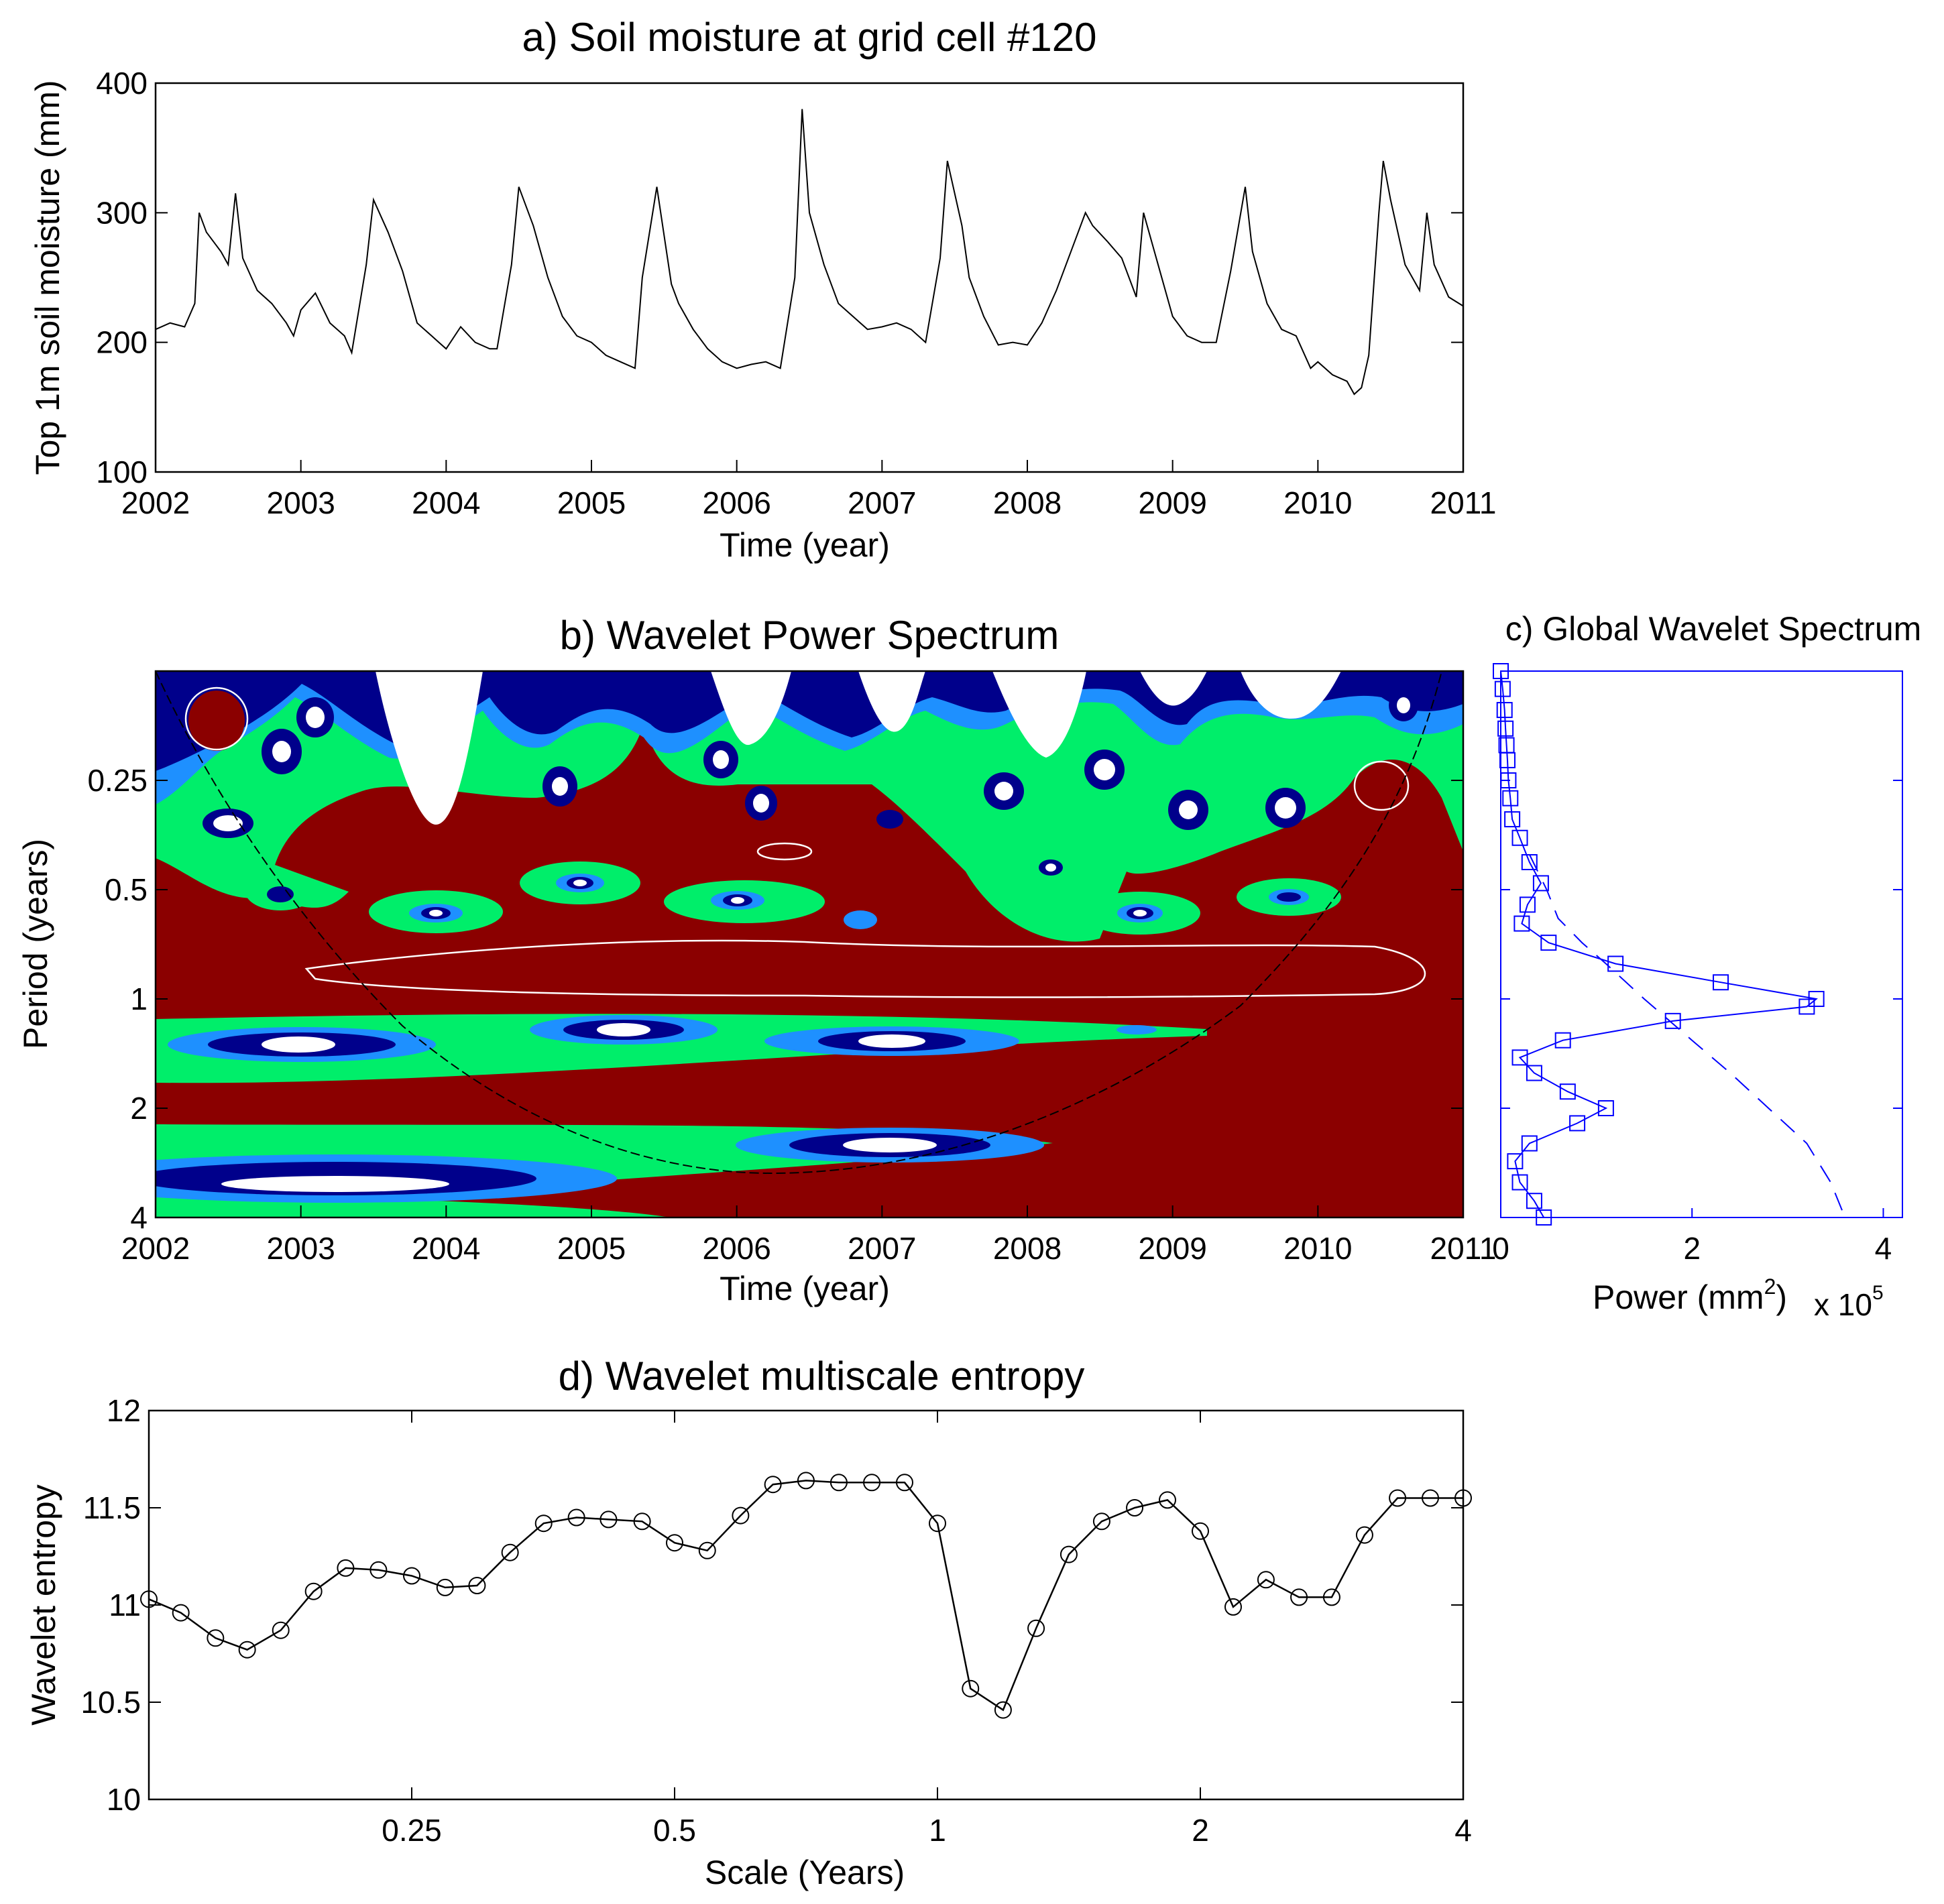 The height and width of the screenshot is (1904, 1944). What do you see at coordinates (1713, 629) in the screenshot?
I see `panel-c-title: c) Global Wavelet Spectrum` at bounding box center [1713, 629].